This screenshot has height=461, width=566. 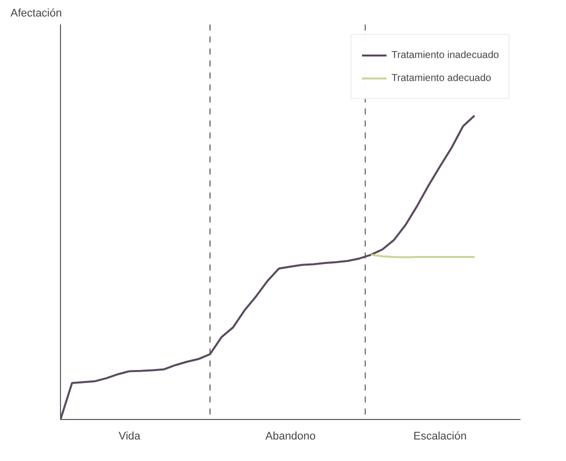 I want to click on text: Afectación, so click(x=36, y=14).